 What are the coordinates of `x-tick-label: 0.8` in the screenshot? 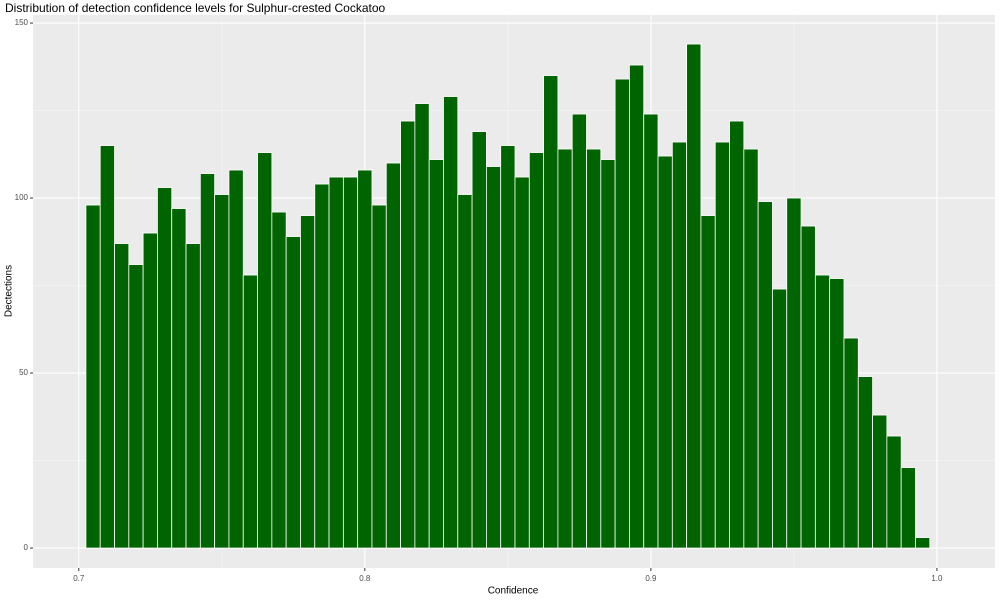 It's located at (365, 578).